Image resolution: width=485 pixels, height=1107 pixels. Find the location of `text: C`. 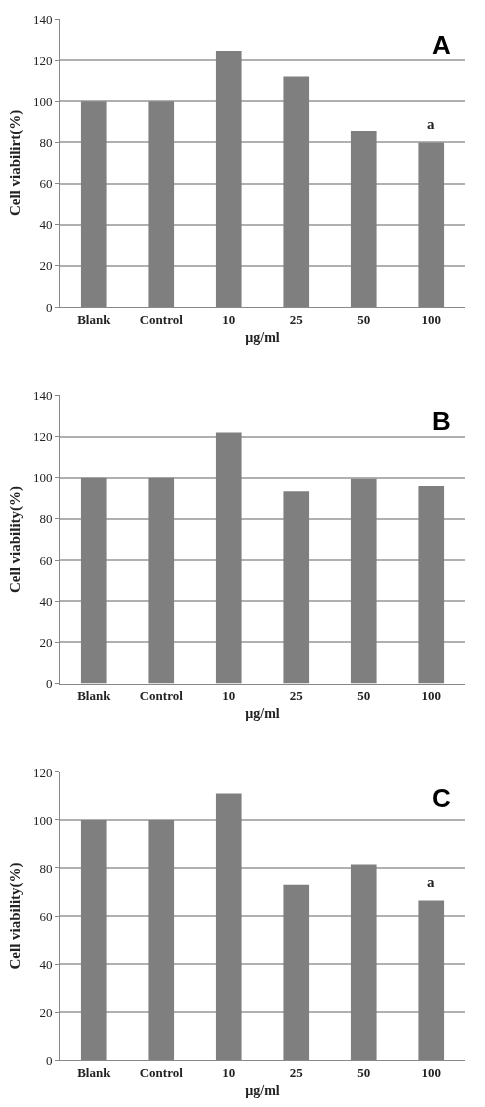

text: C is located at coordinates (441, 798).